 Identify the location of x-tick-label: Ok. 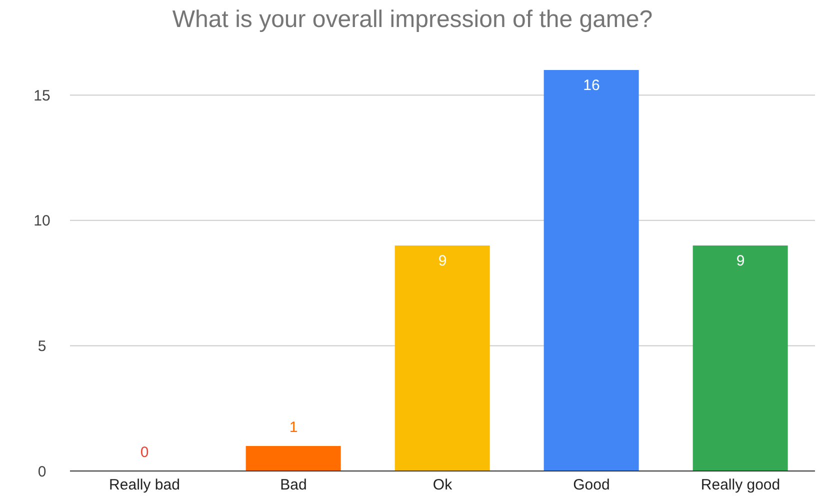
(442, 485).